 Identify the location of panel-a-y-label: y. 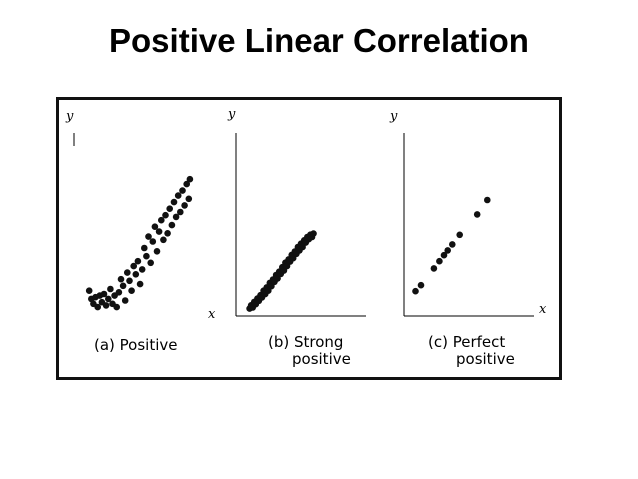
(69, 116).